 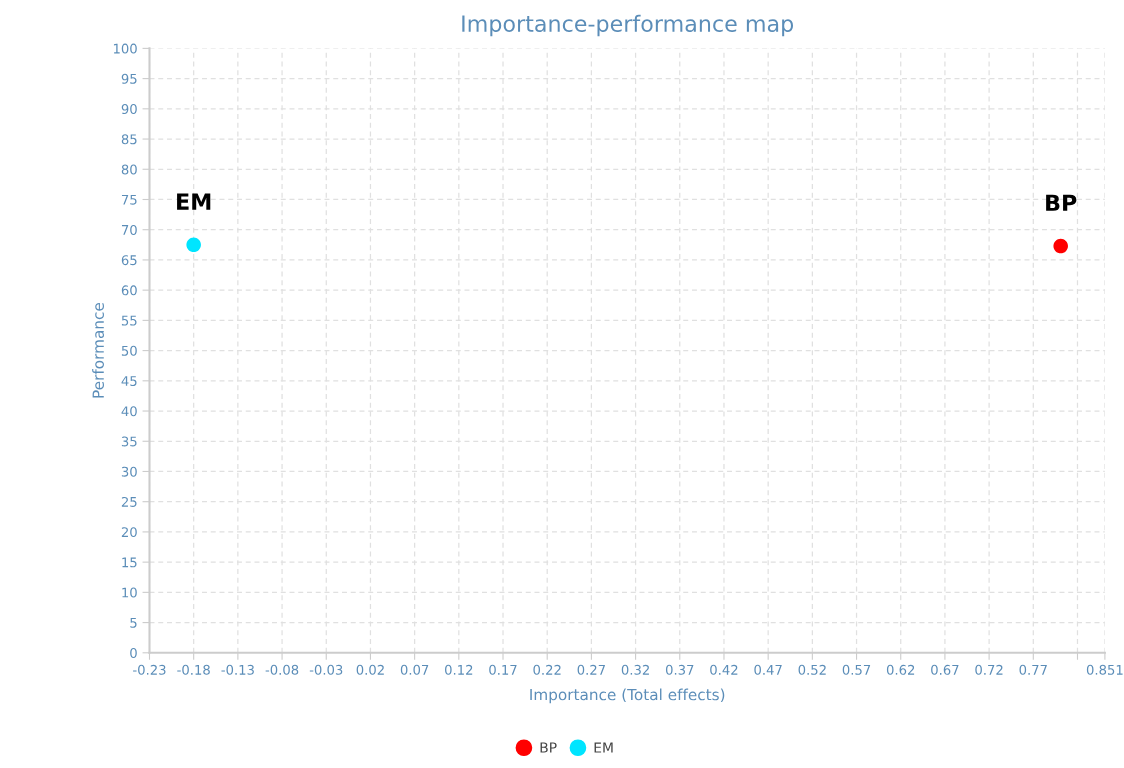 I want to click on y-tick-label: 5, so click(x=133, y=622).